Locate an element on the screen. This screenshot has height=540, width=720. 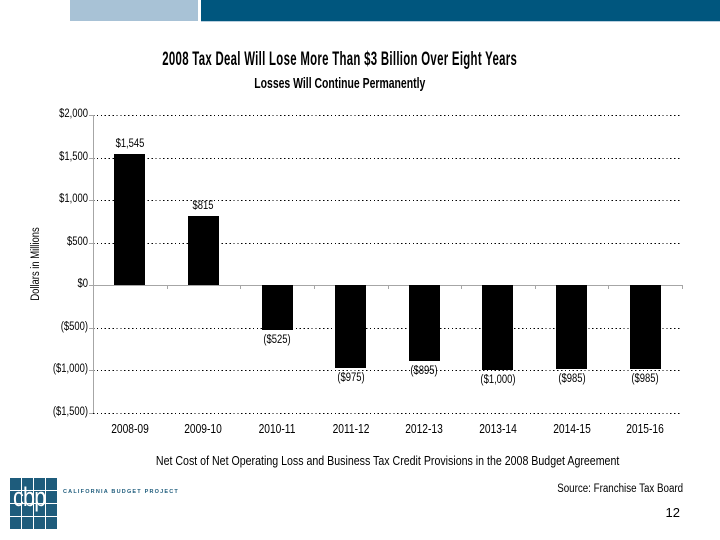
bar-value-label: ($1,000) is located at coordinates (498, 380).